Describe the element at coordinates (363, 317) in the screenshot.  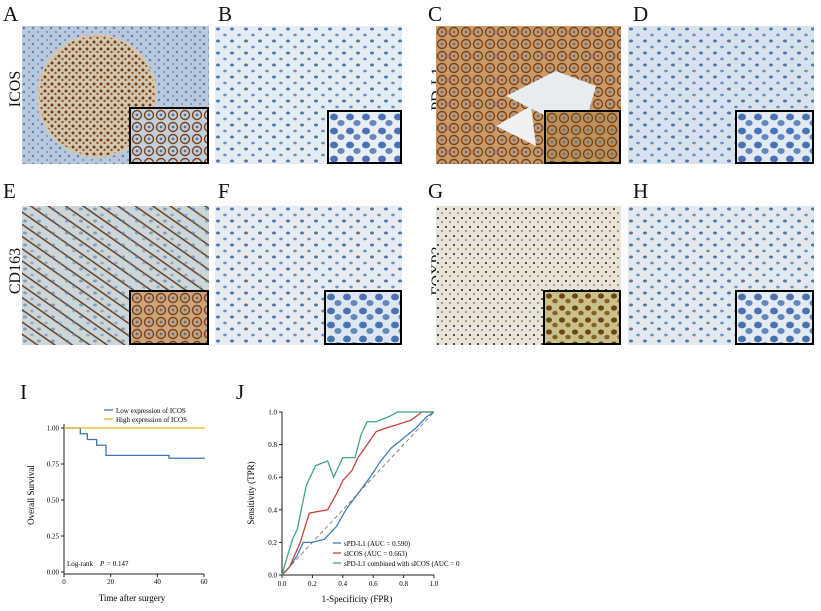
I see `inset-f` at that location.